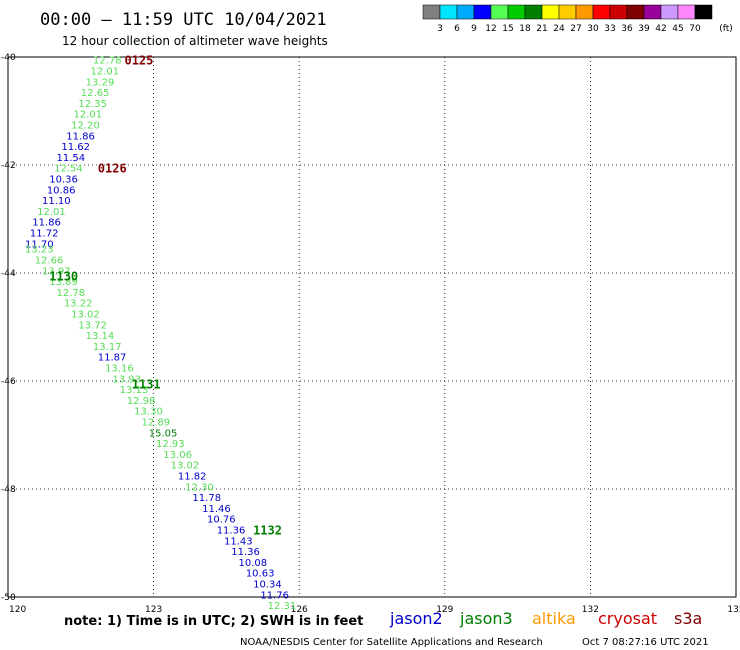 This screenshot has width=740, height=650. What do you see at coordinates (733, 610) in the screenshot?
I see `x-tick-label: 135` at bounding box center [733, 610].